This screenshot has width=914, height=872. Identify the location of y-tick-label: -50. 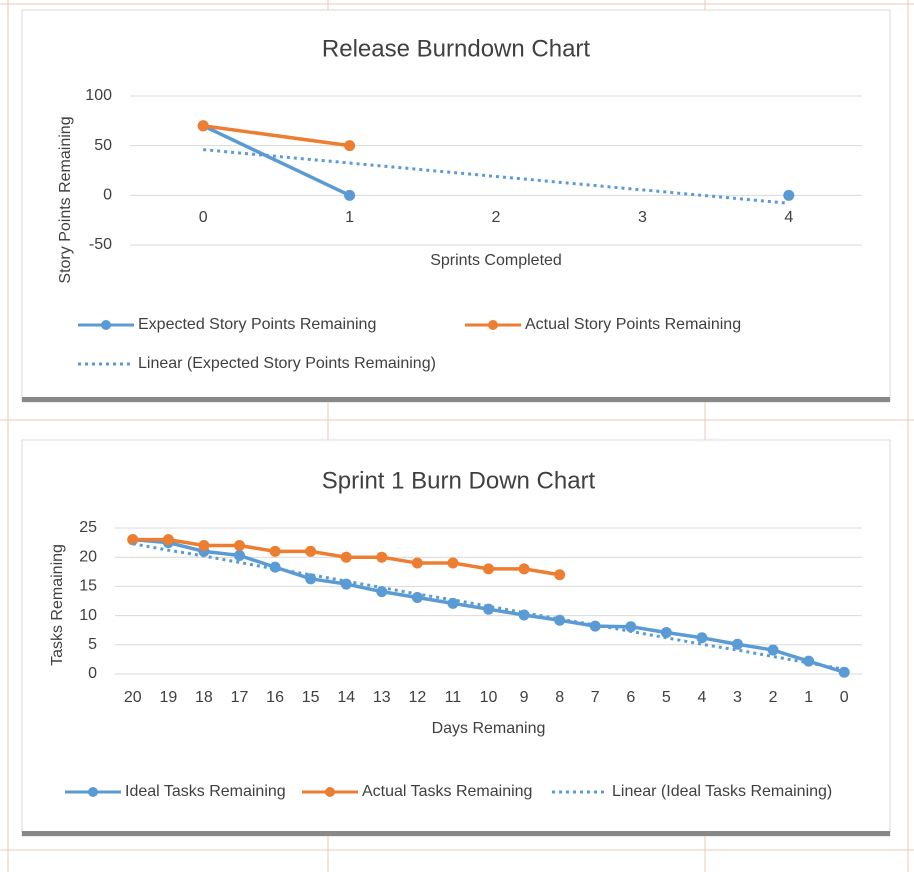
(100, 244).